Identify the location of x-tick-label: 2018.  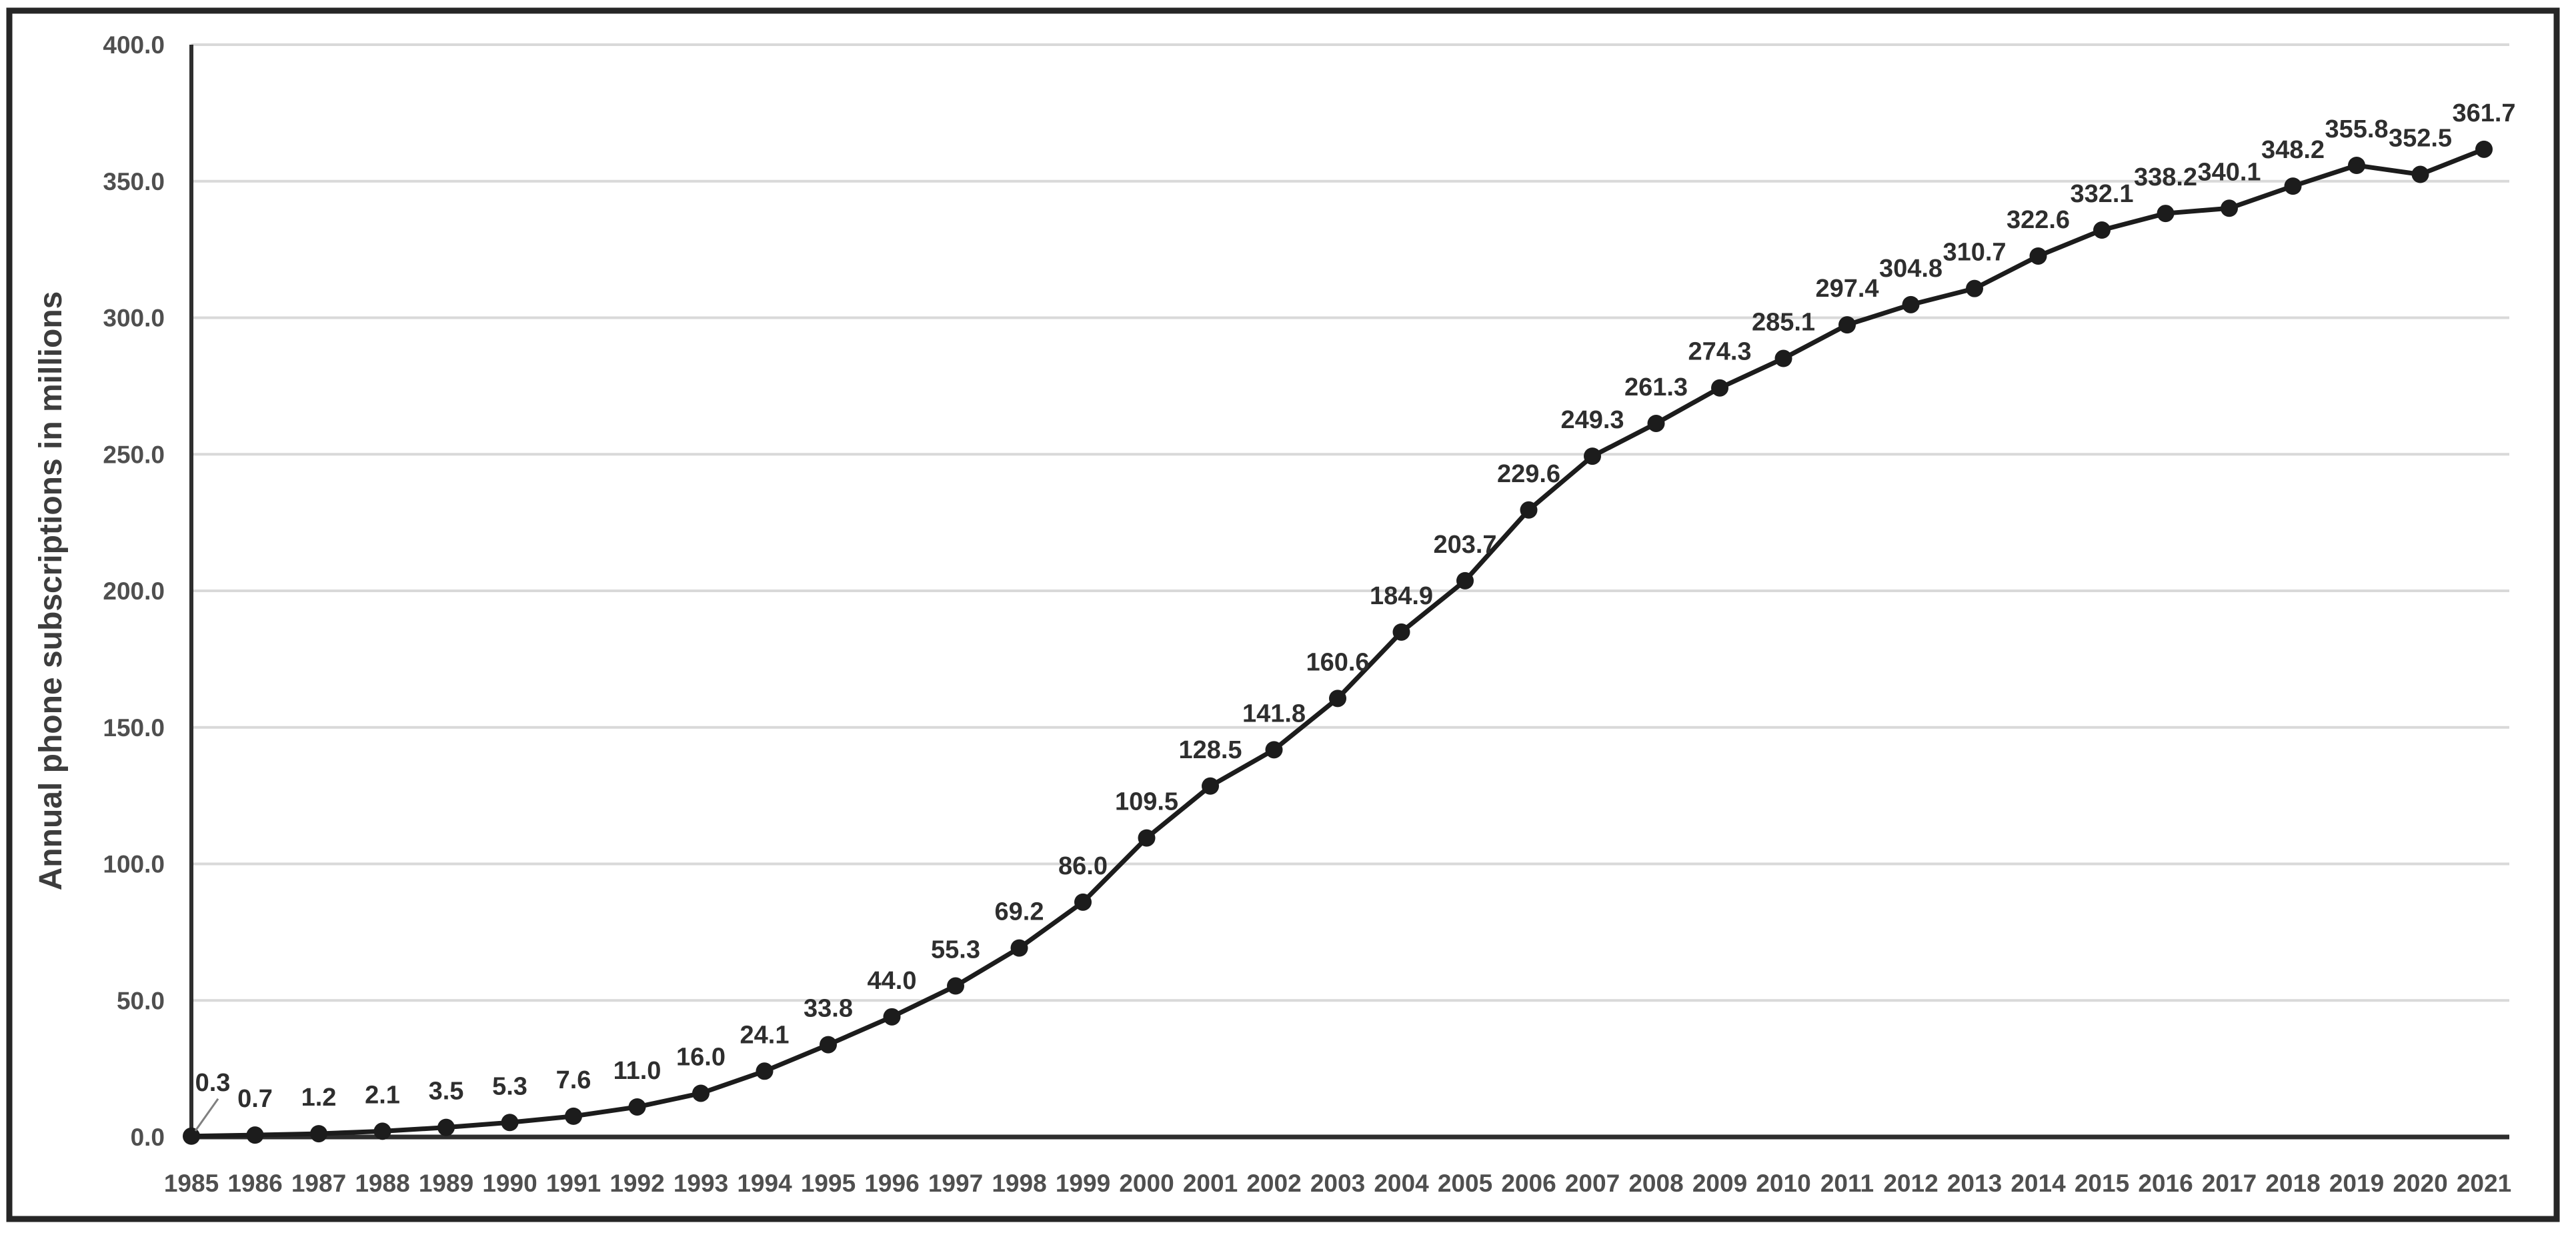
(2292, 1184).